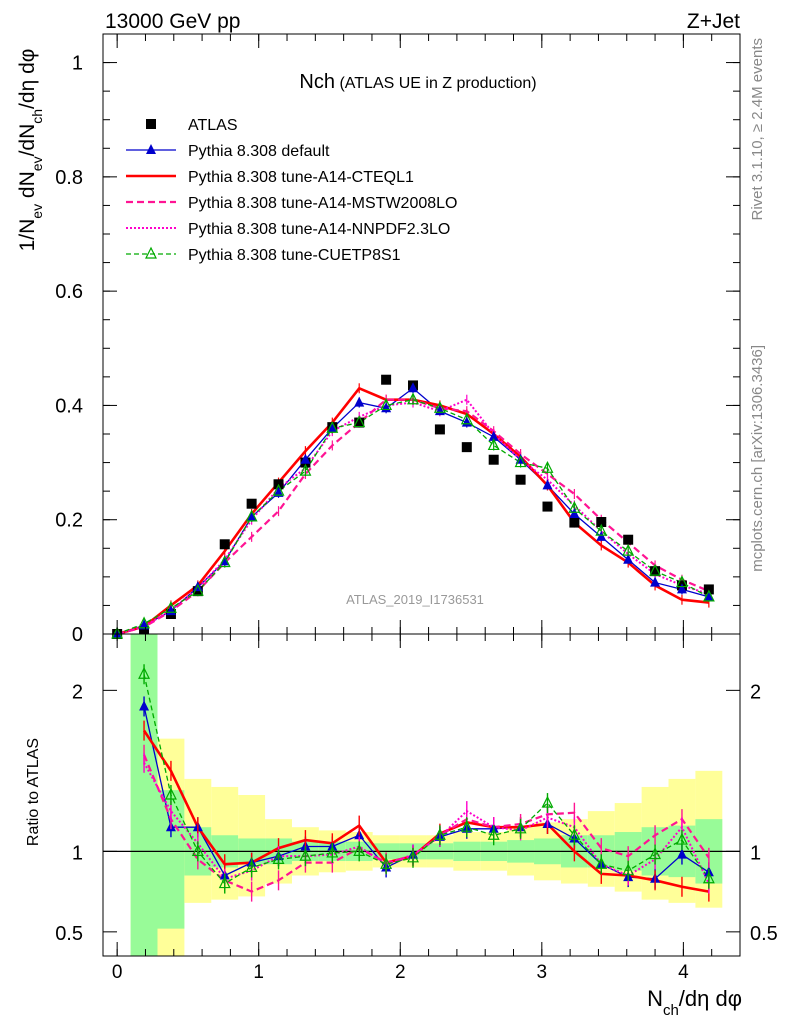 The width and height of the screenshot is (786, 1024). Describe the element at coordinates (301, 177) in the screenshot. I see `legend-label-cteql1: Pythia 8.308 tune-A14-CTEQL1` at that location.